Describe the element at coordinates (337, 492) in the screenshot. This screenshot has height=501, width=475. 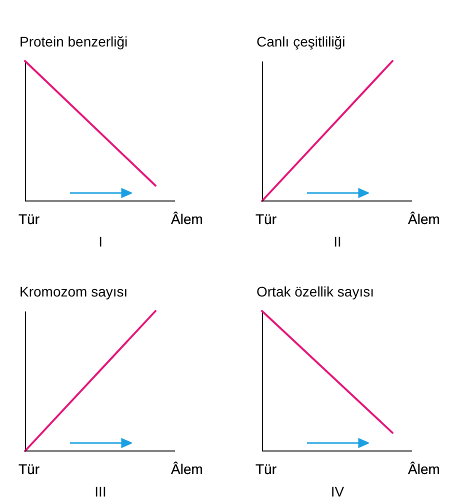
I see `x-axis-title: IV` at that location.